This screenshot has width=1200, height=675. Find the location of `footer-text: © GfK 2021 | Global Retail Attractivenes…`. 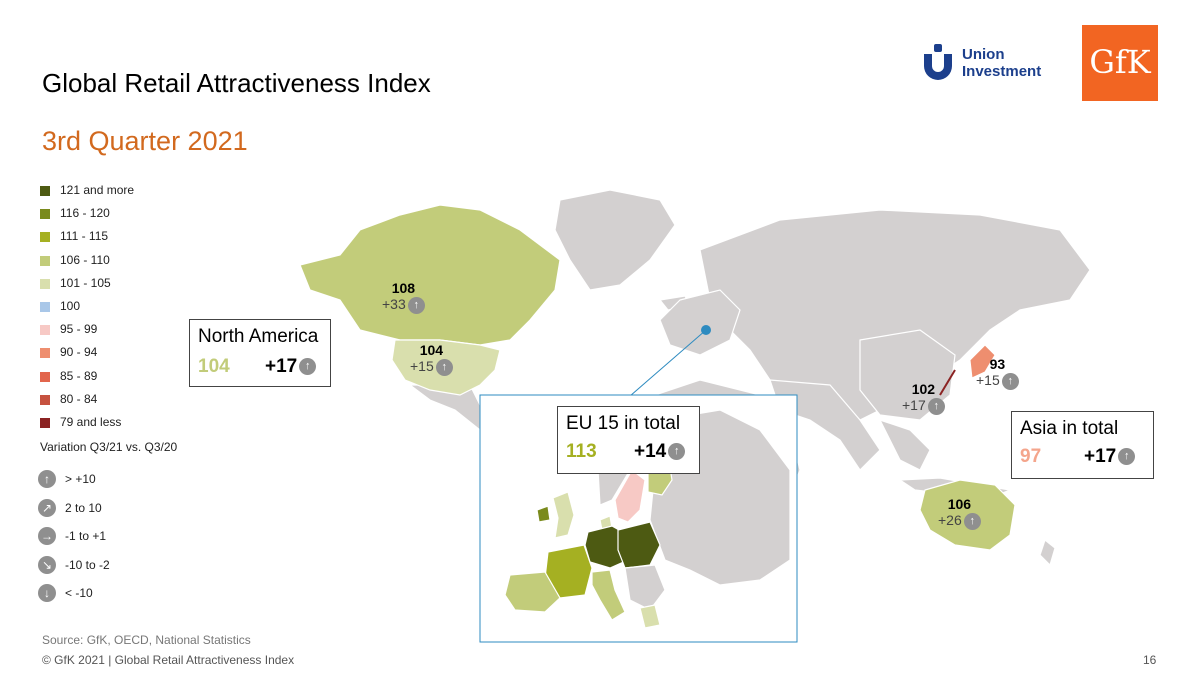

footer-text: © GfK 2021 | Global Retail Attractivenes… is located at coordinates (168, 660).